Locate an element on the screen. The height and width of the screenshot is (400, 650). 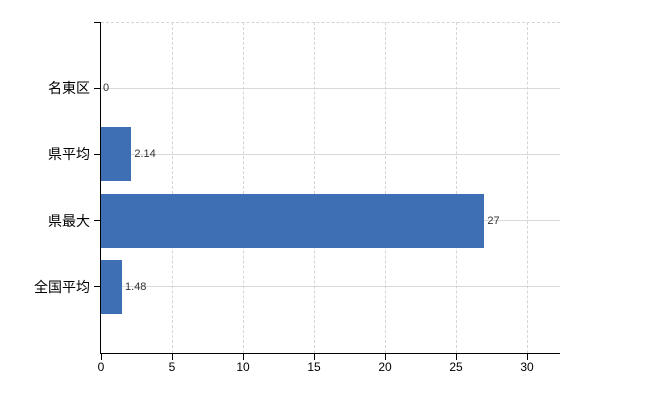
category-label: 全国平均 is located at coordinates (62, 286).